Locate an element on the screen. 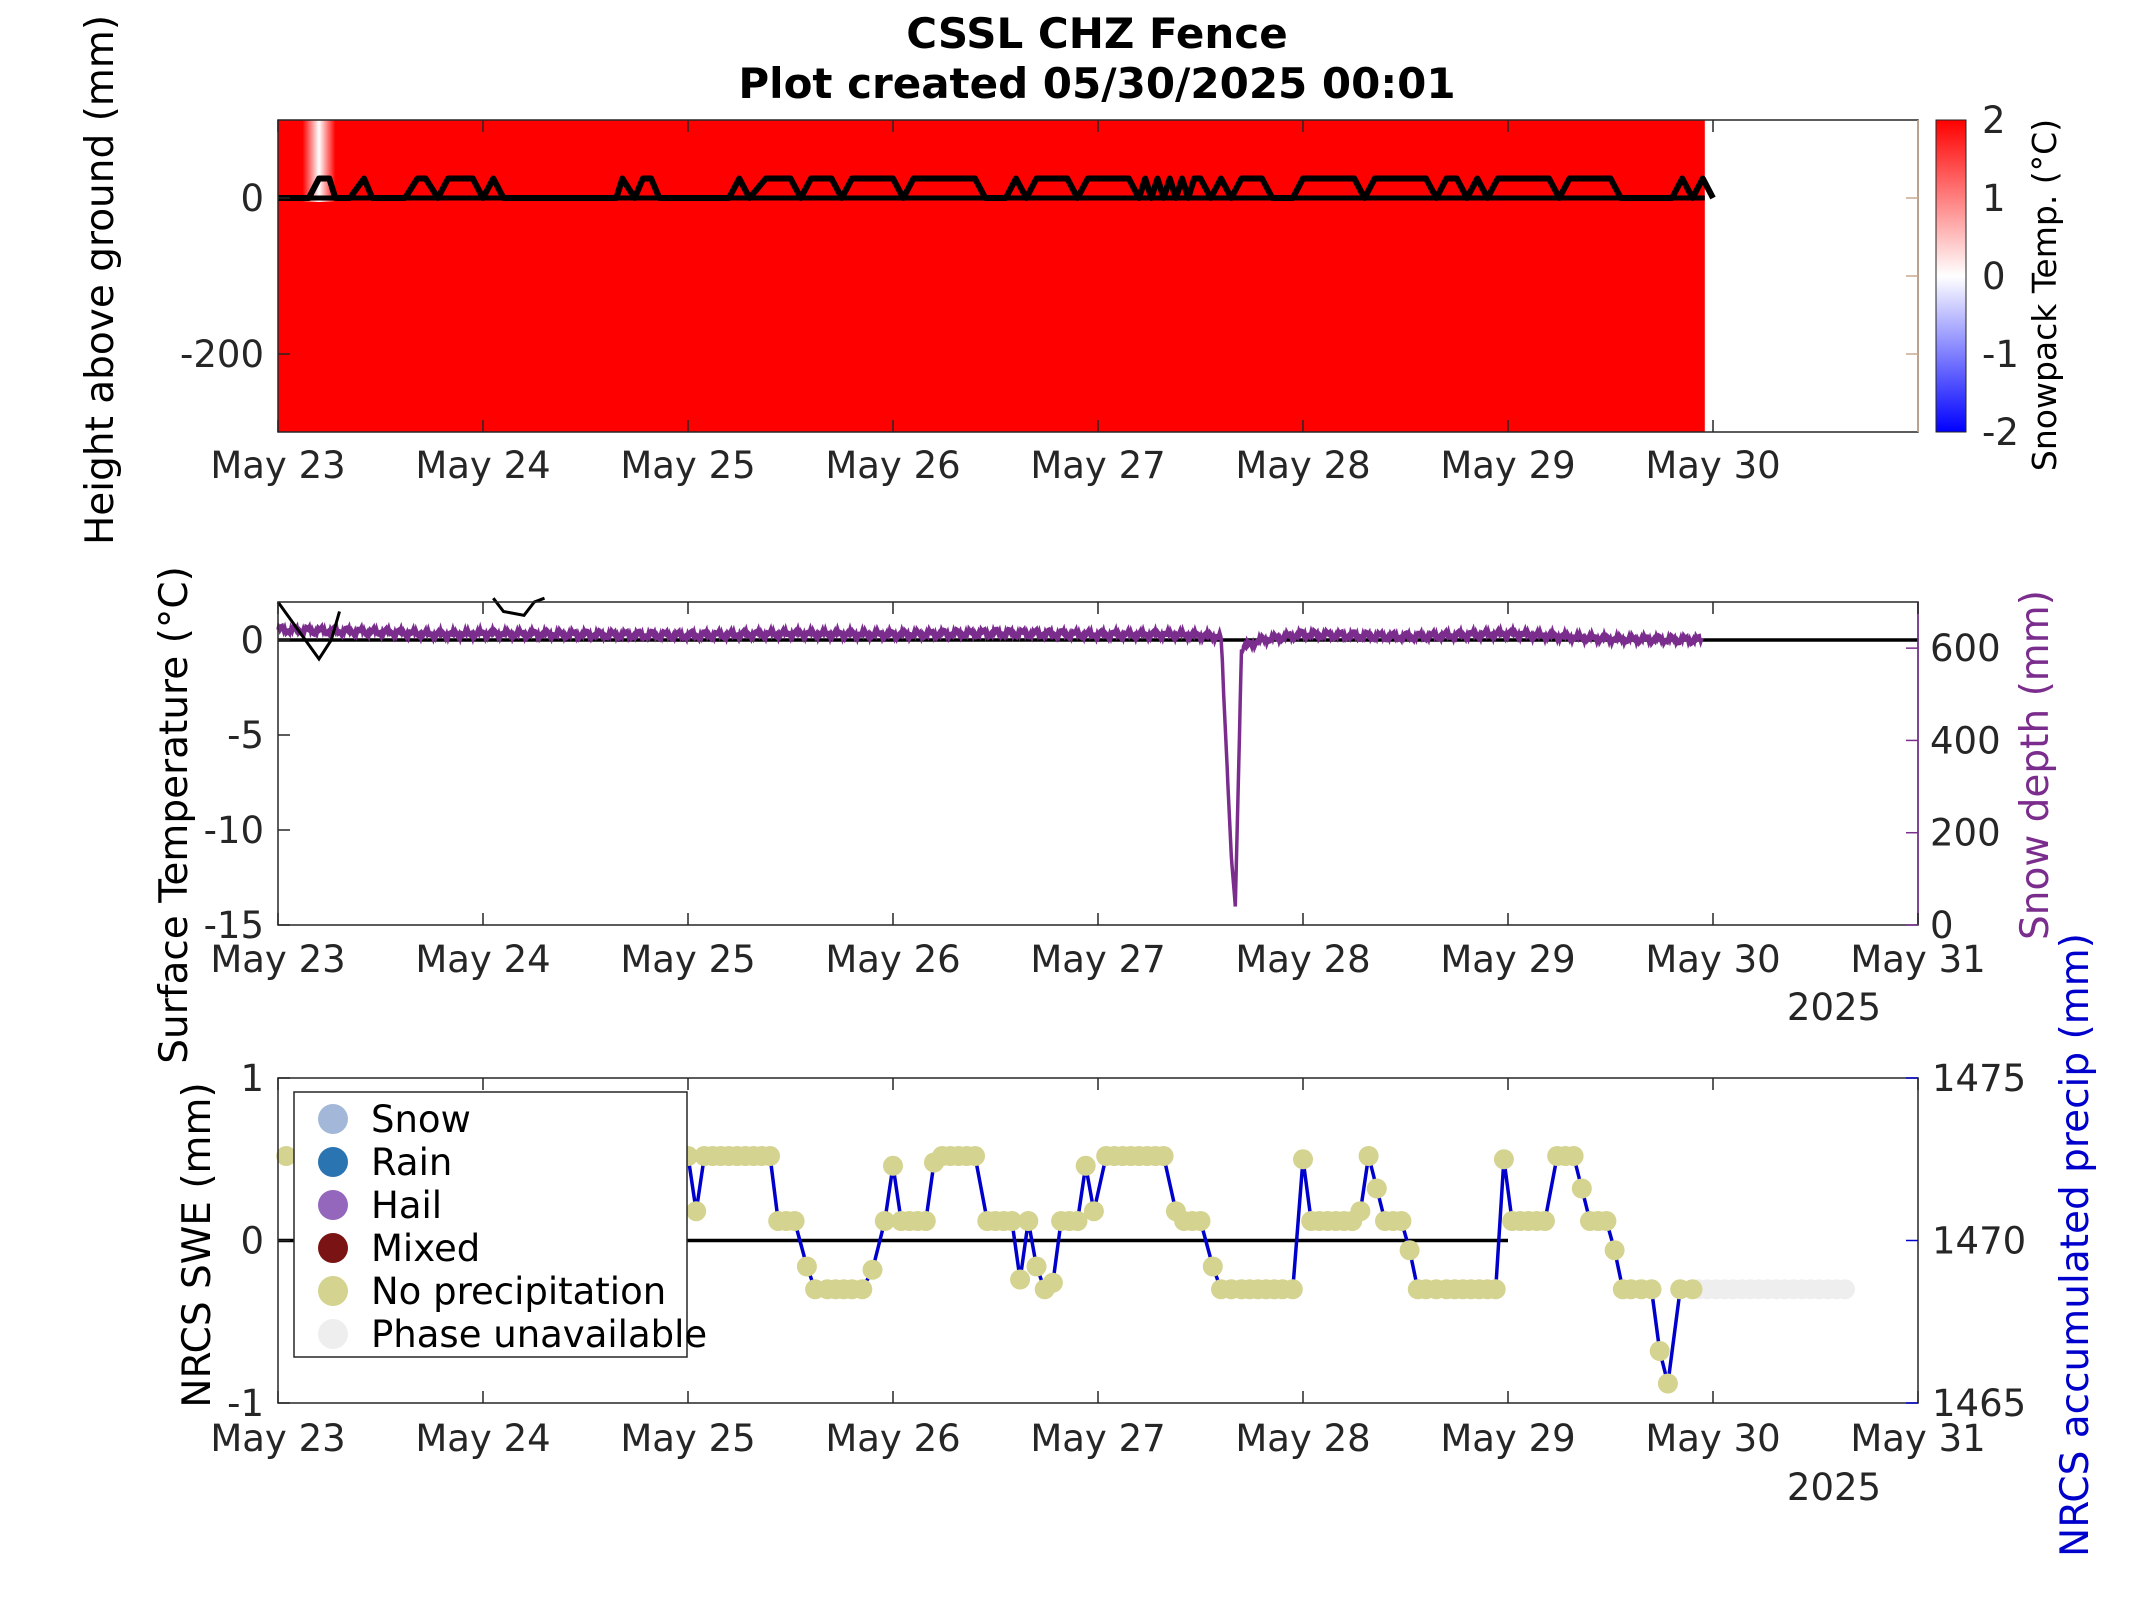 This screenshot has height=1600, width=2133. p2-ytick-label: -5 is located at coordinates (245, 735).